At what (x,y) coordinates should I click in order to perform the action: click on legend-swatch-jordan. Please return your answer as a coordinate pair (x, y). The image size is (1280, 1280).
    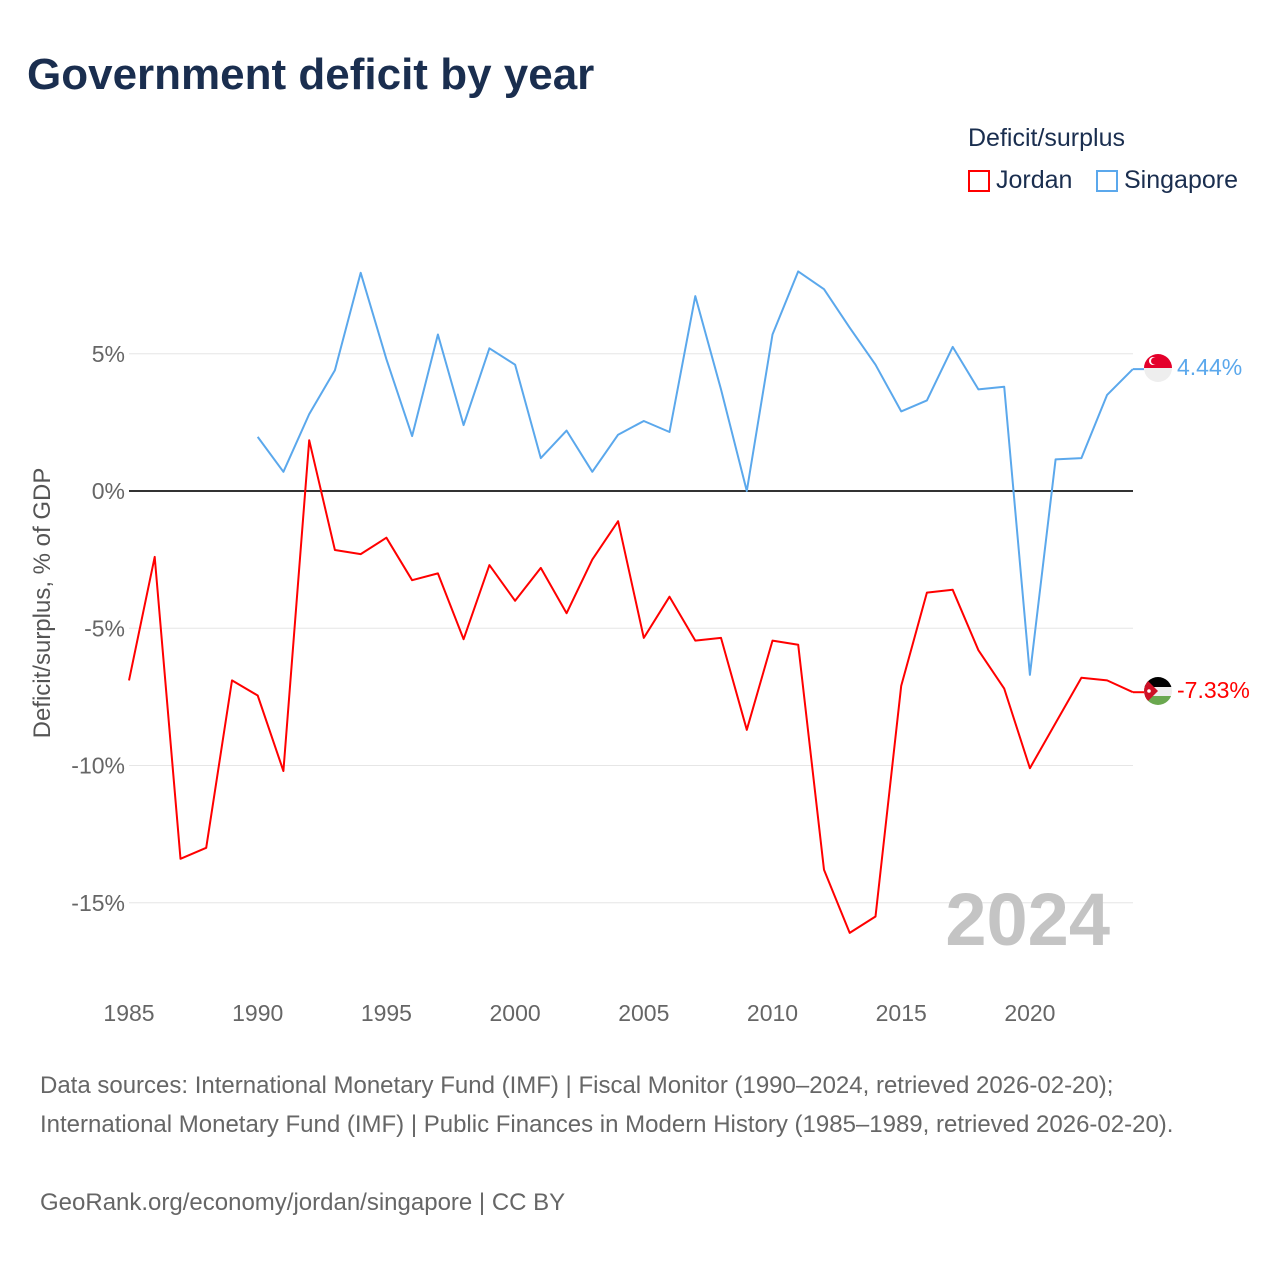
    Looking at the image, I should click on (979, 180).